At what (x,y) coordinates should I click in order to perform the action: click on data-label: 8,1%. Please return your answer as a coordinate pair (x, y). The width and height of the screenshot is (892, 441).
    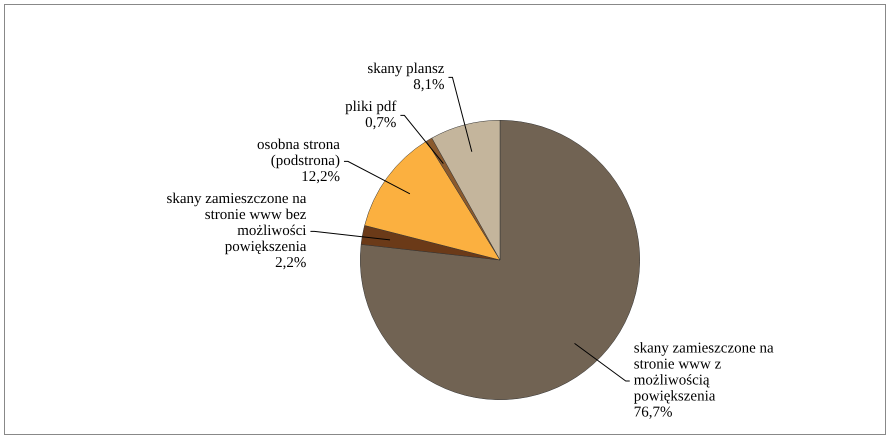
    Looking at the image, I should click on (428, 84).